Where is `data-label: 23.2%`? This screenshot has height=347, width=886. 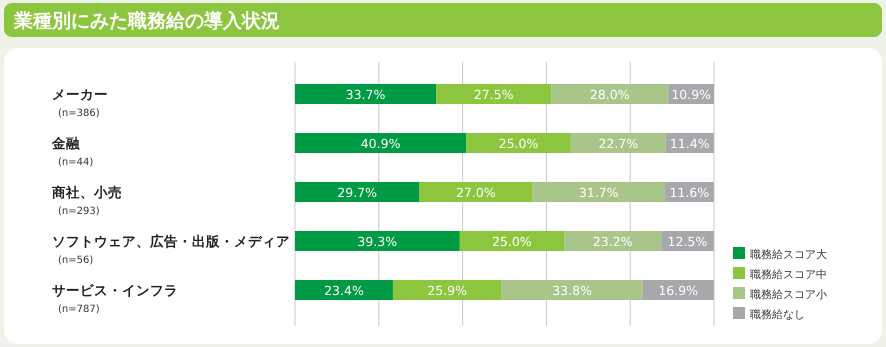
data-label: 23.2% is located at coordinates (612, 241).